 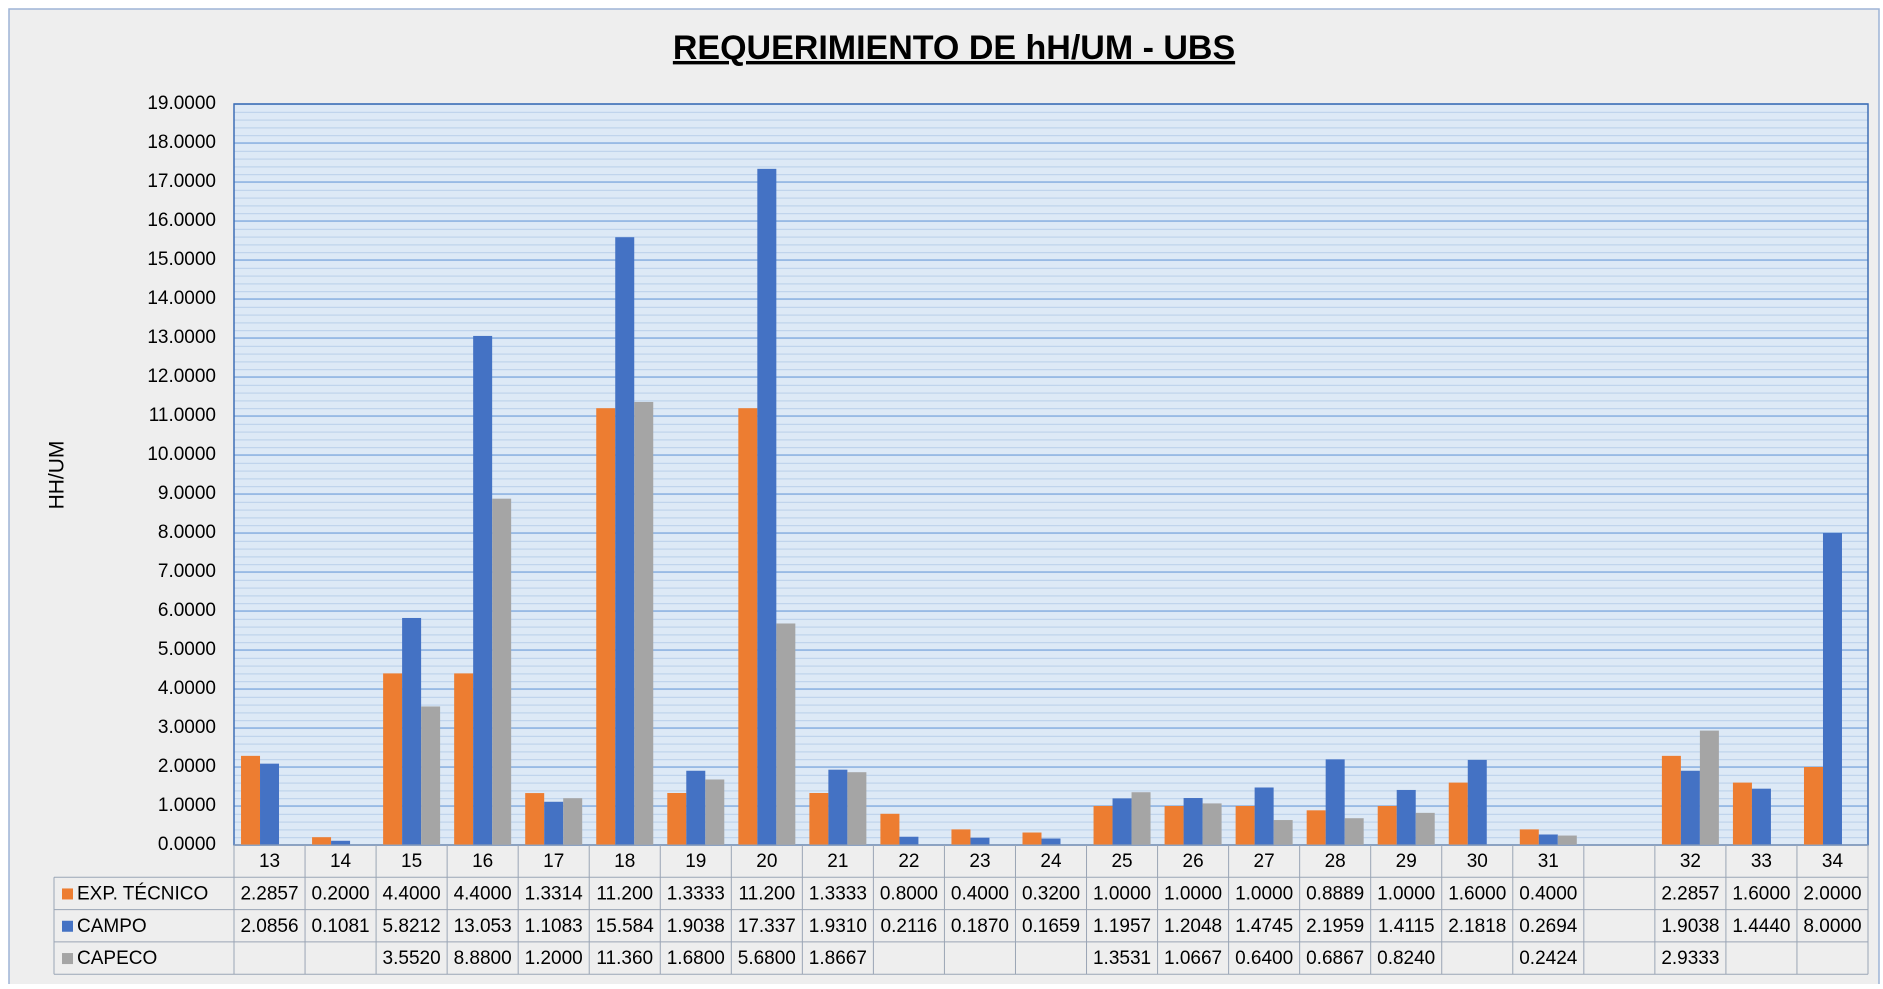 I want to click on y-tick-label: 14.0000, so click(x=181, y=298).